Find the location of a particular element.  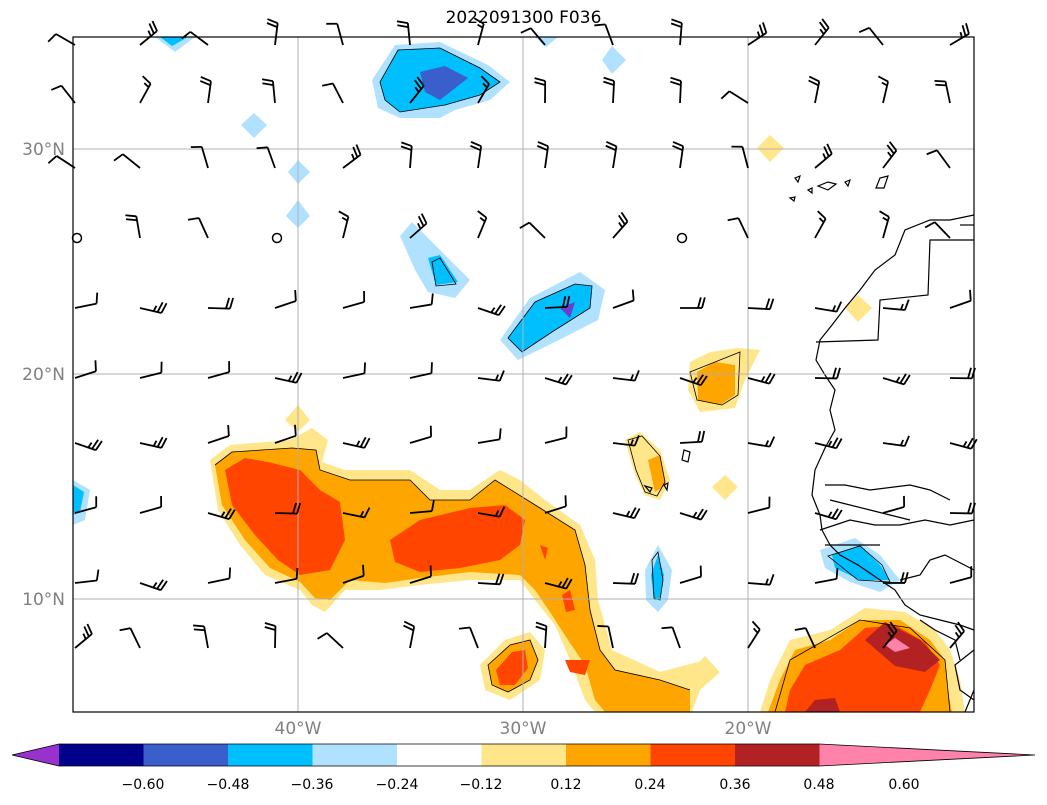

latitude-labels: 30°N 20°N 10°N is located at coordinates (43, 375).